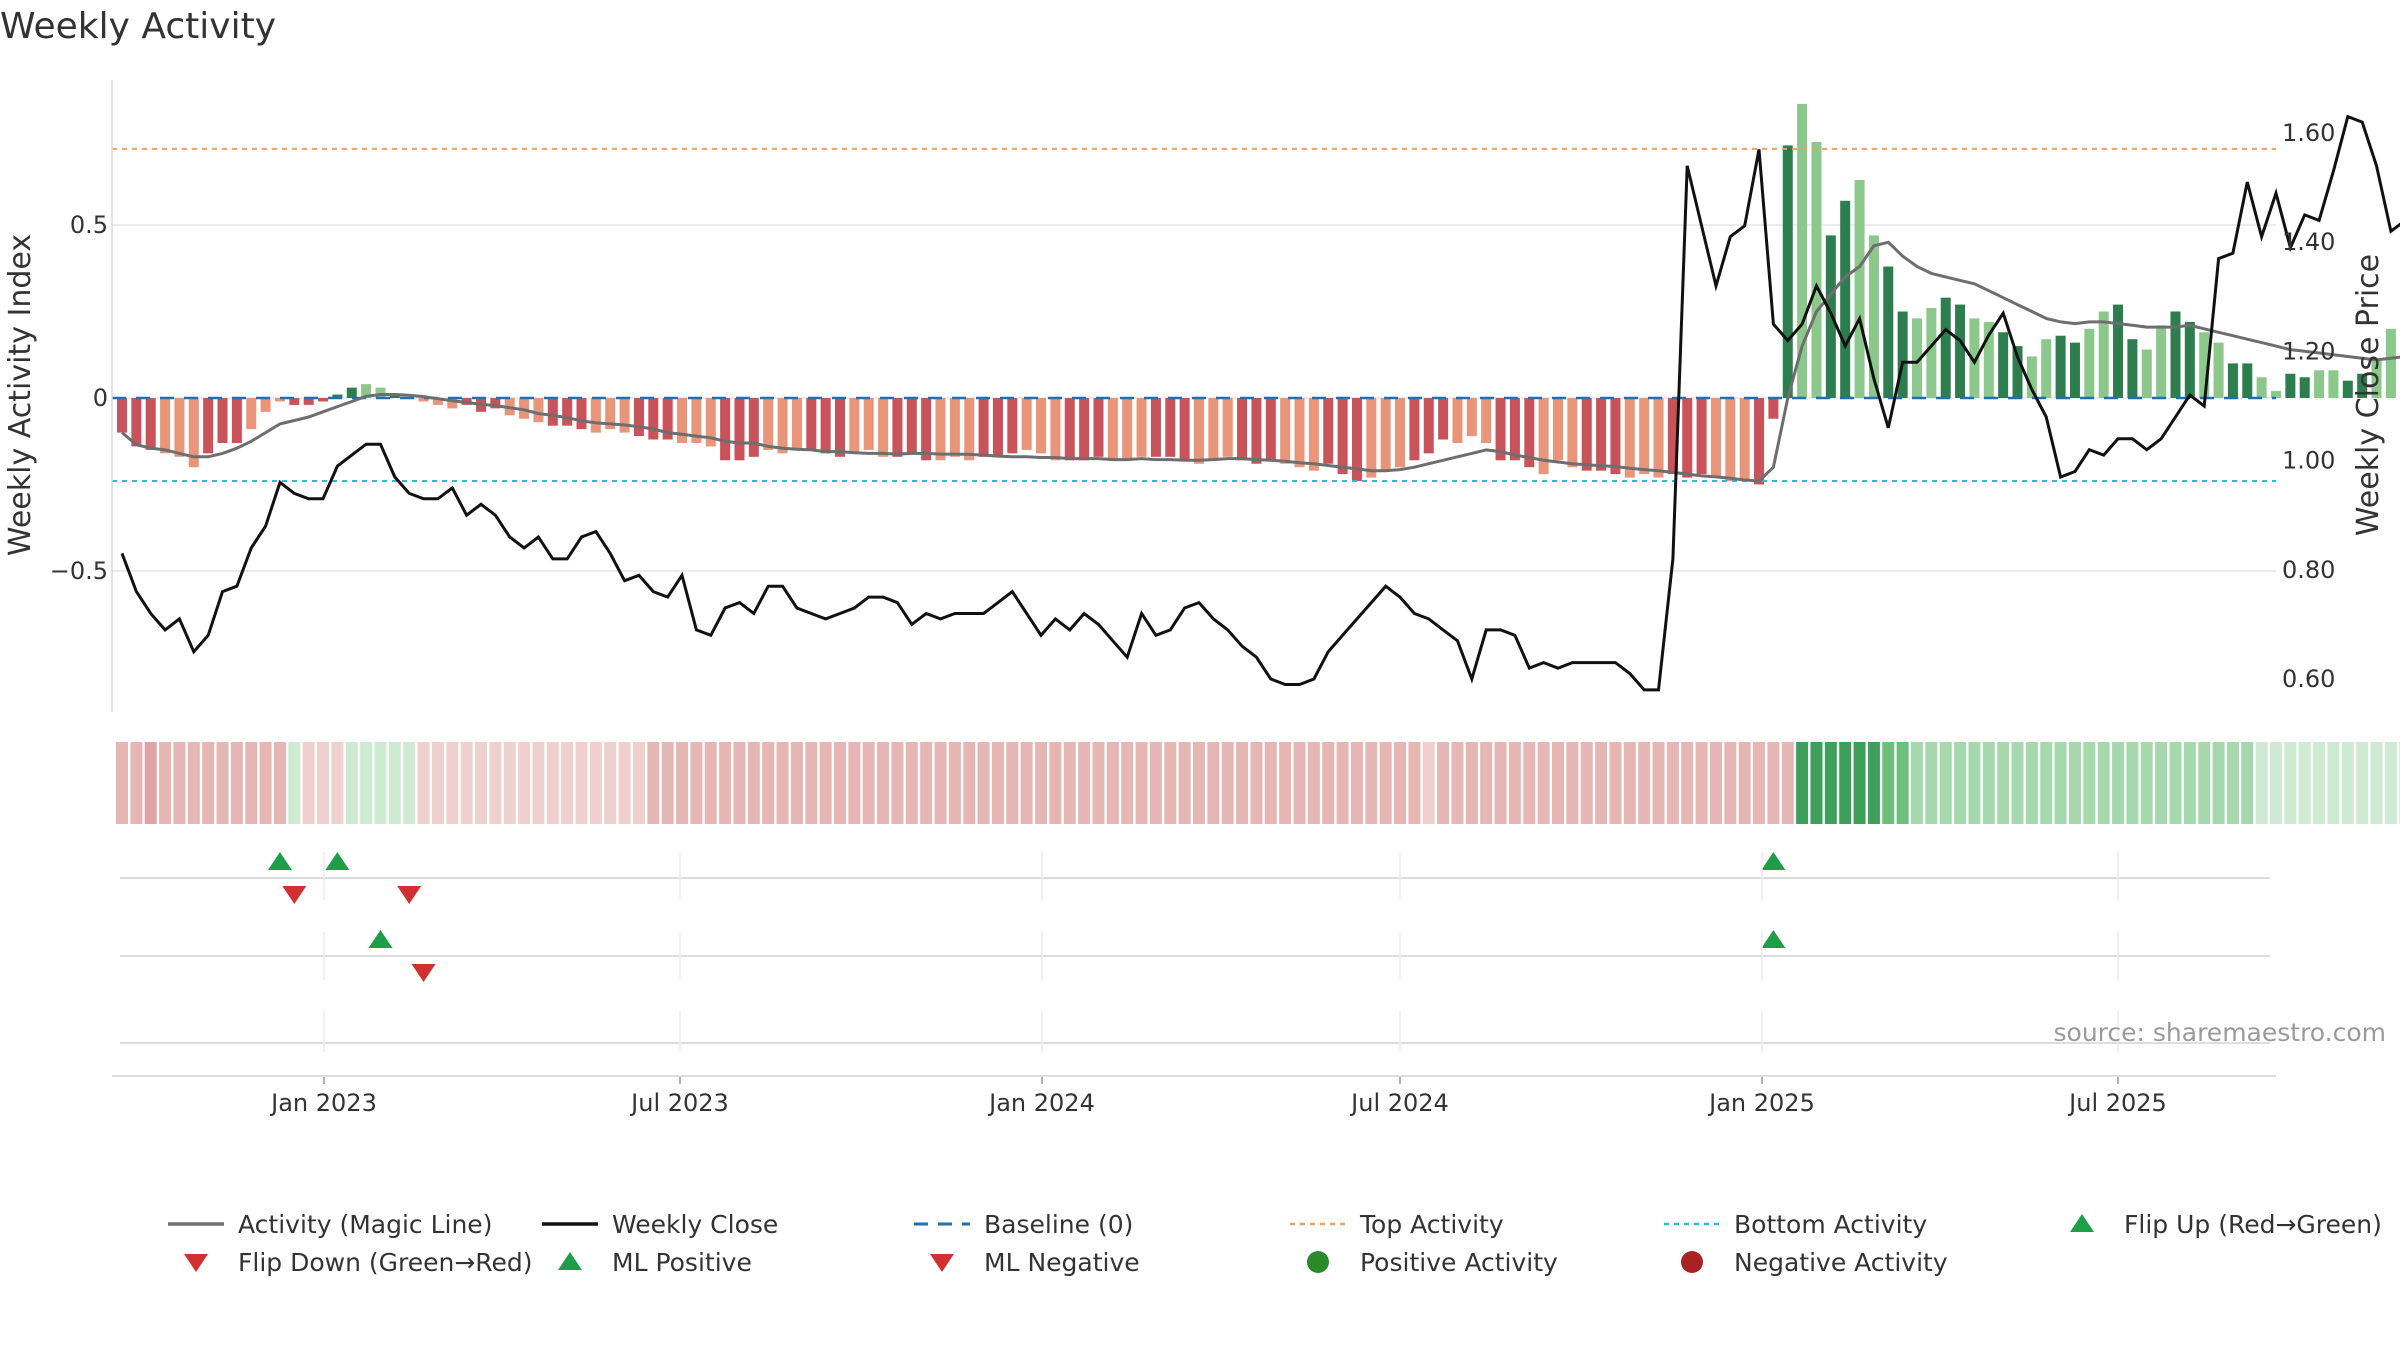 This screenshot has height=1350, width=2400. Describe the element at coordinates (2082, 1223) in the screenshot. I see `legend-swatch` at that location.